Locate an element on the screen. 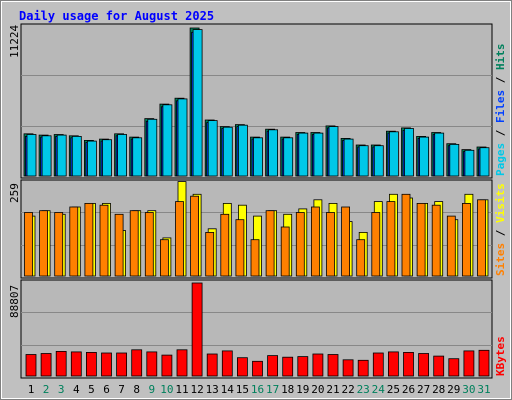  day-label: 1 is located at coordinates (31, 389).